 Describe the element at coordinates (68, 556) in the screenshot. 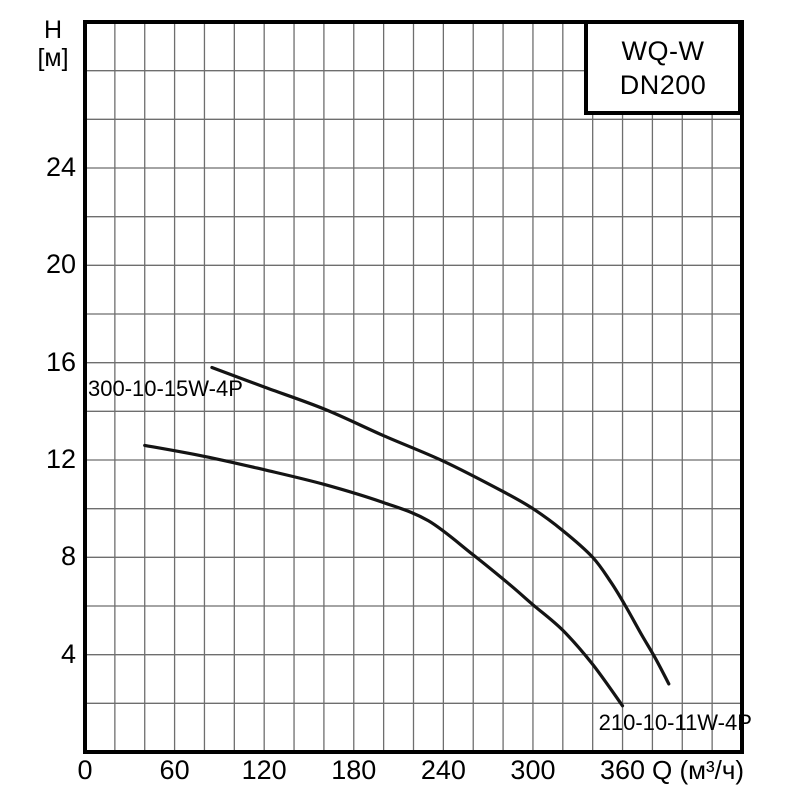

I see `y-tick-label: 8` at that location.